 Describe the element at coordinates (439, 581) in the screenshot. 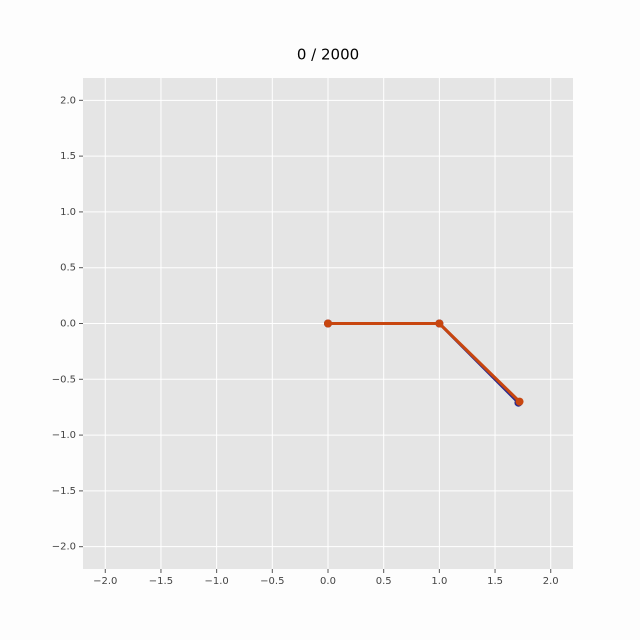

I see `x-tick-label: 1.0` at that location.